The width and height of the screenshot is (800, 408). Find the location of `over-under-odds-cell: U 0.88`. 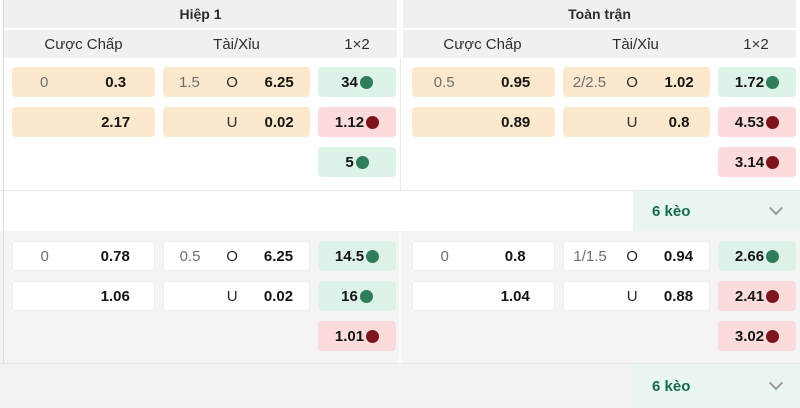

over-under-odds-cell: U 0.88 is located at coordinates (636, 296).